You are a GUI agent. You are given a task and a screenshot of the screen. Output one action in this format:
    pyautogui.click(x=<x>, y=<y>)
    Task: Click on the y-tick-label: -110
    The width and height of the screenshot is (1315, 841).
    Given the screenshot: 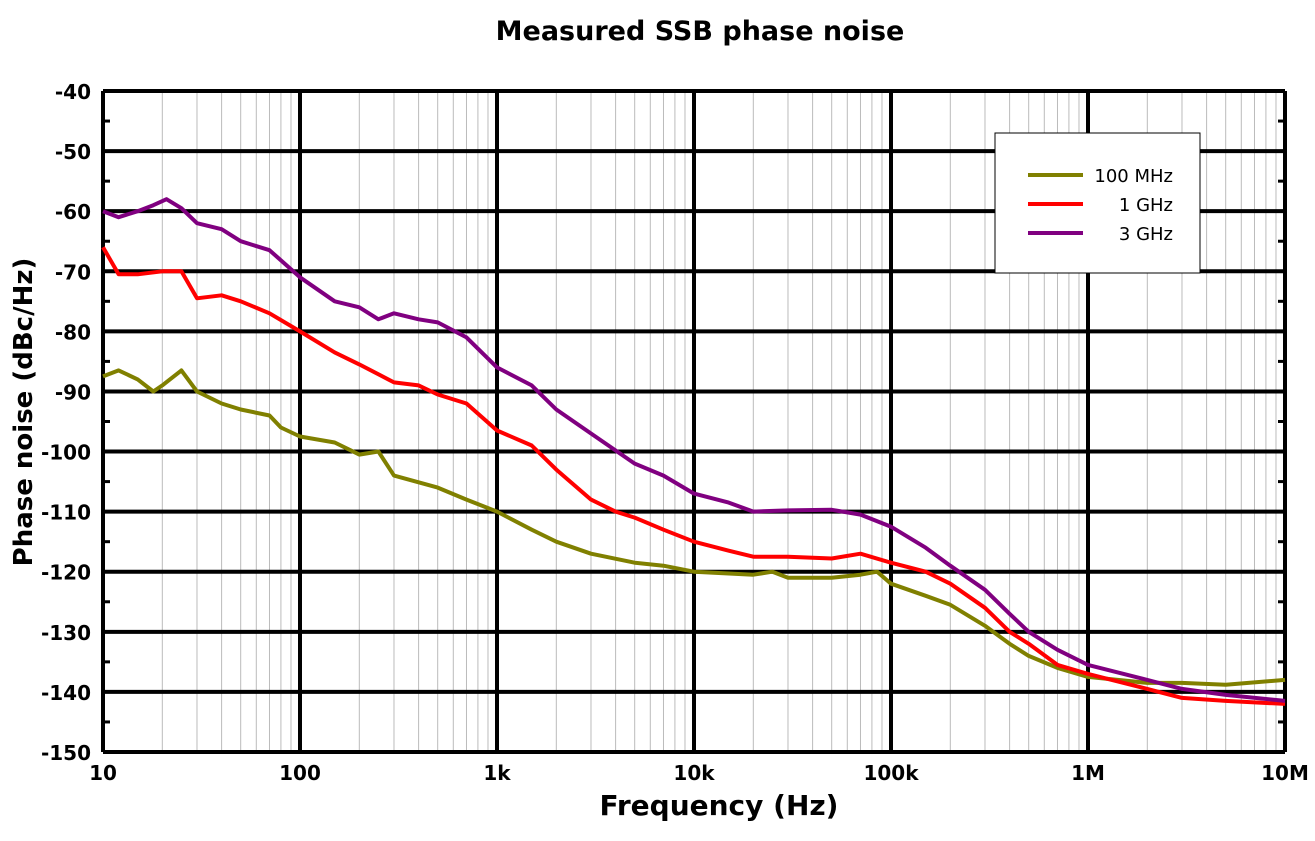 What is the action you would take?
    pyautogui.click(x=66, y=513)
    